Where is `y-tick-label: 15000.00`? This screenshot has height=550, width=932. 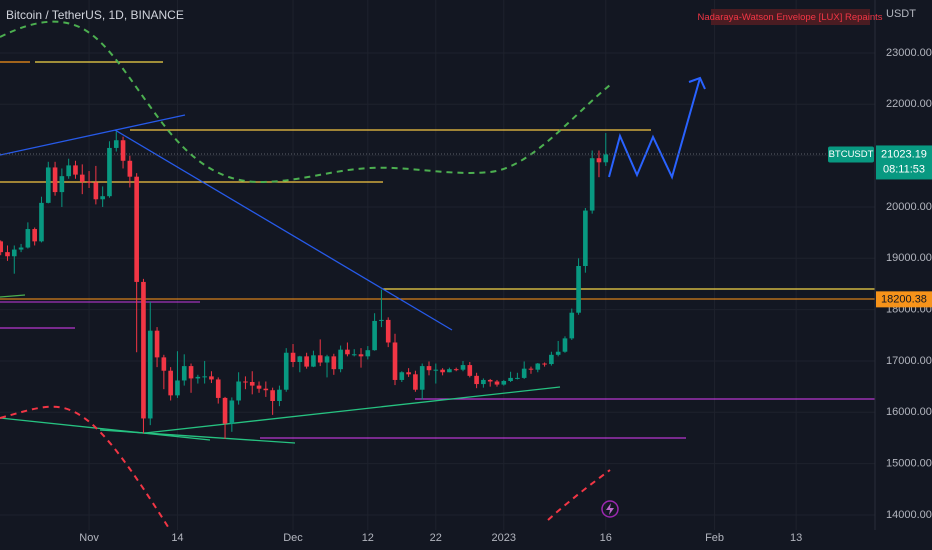 y-tick-label: 15000.00 is located at coordinates (909, 464).